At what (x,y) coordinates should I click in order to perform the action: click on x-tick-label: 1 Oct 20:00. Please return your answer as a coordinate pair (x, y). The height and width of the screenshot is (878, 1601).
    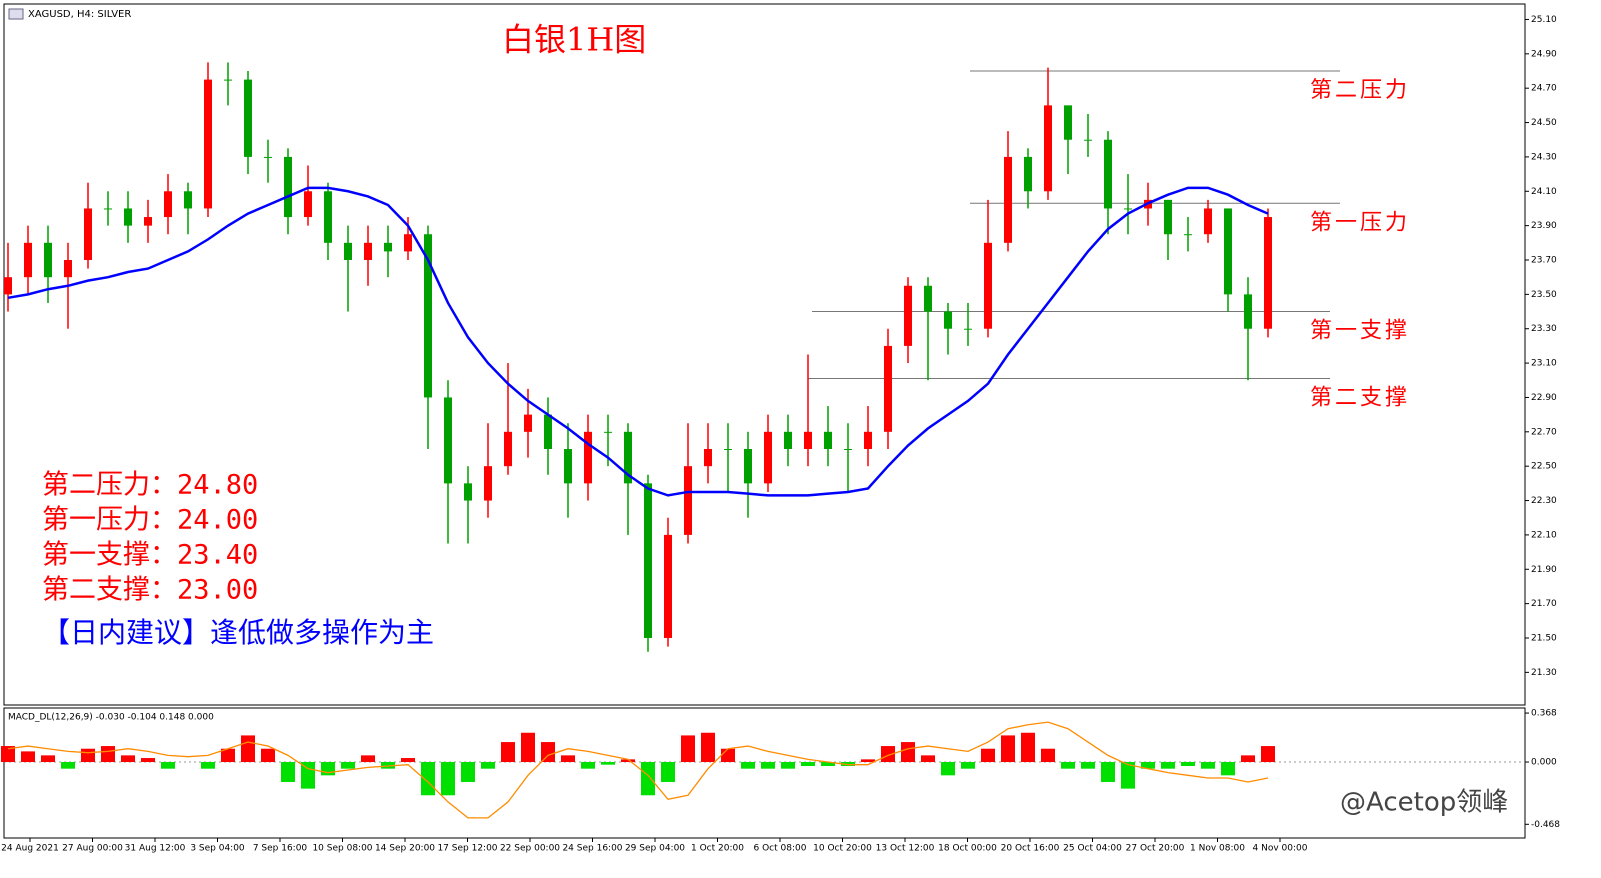
    Looking at the image, I should click on (717, 849).